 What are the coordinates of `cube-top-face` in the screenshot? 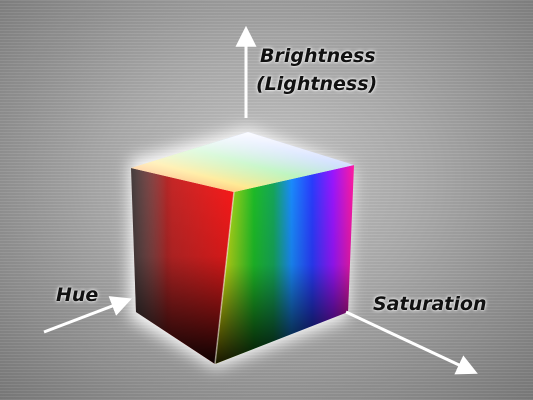 It's located at (242, 162).